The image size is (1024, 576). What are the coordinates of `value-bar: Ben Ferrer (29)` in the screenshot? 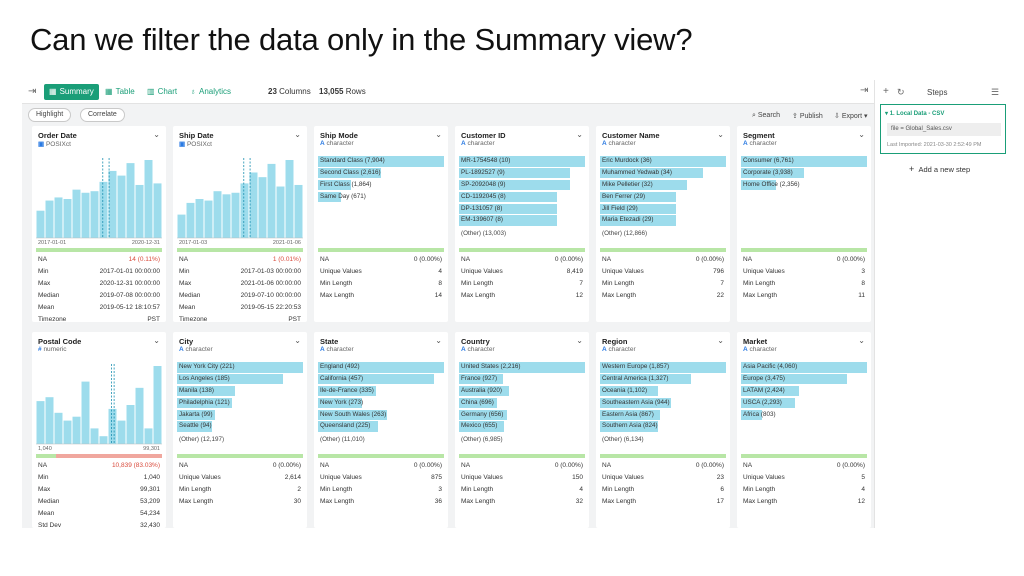 It's located at (663, 197).